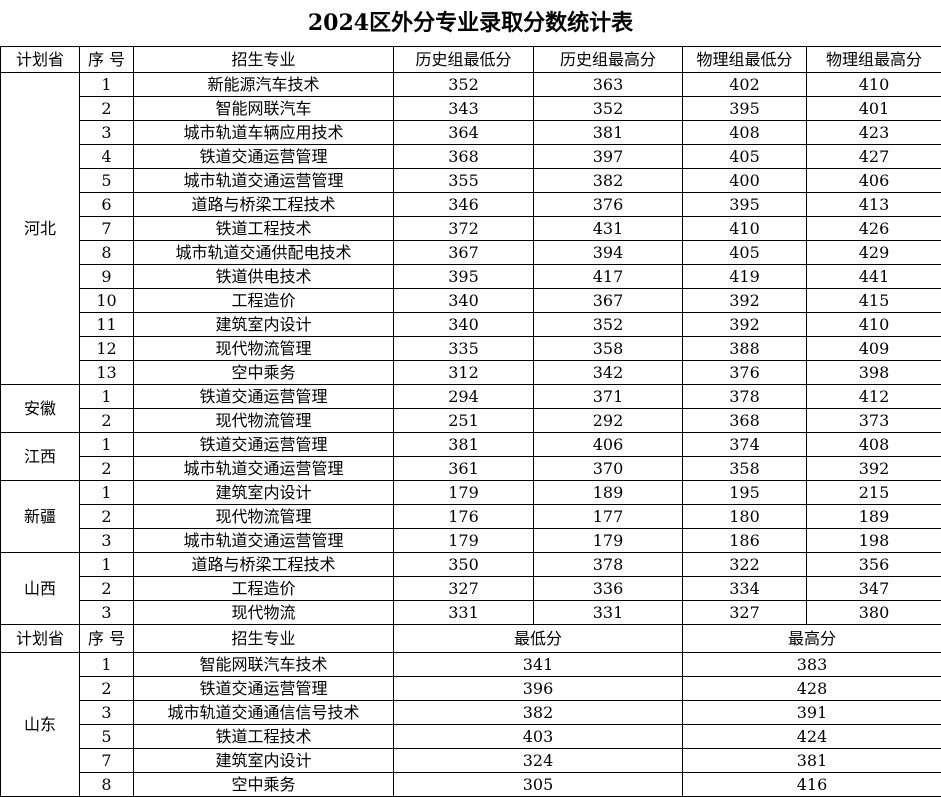  Describe the element at coordinates (812, 639) in the screenshot. I see `column-header: 最高分` at that location.